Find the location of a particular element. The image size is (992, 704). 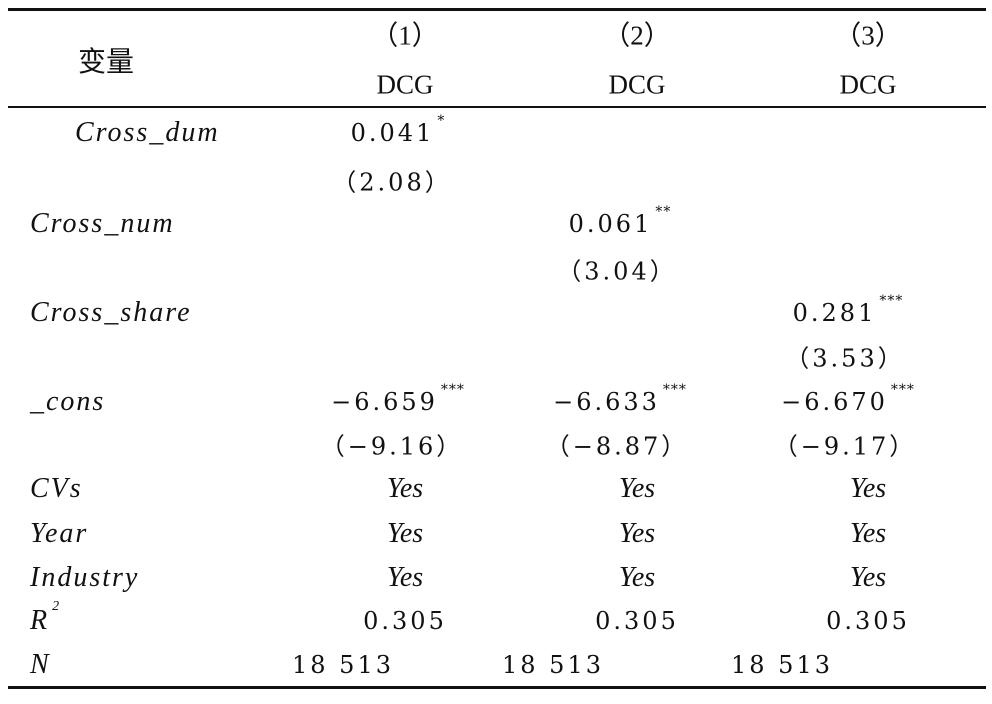

row-label-text: _cons is located at coordinates (68, 401).